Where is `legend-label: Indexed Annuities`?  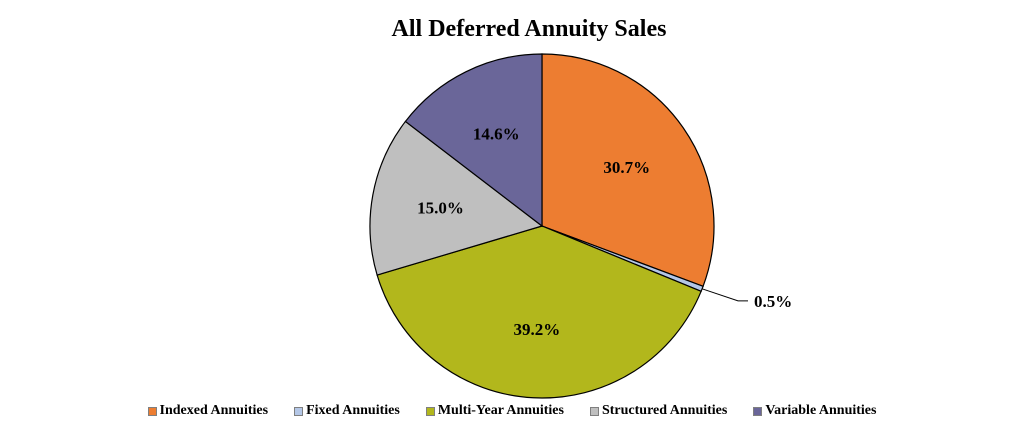 legend-label: Indexed Annuities is located at coordinates (214, 410).